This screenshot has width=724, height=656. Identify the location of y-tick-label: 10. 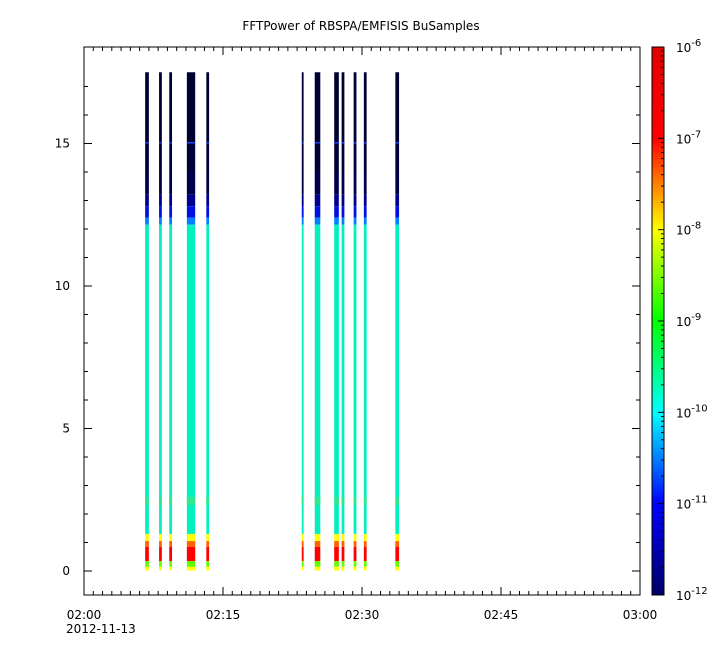
(62, 286).